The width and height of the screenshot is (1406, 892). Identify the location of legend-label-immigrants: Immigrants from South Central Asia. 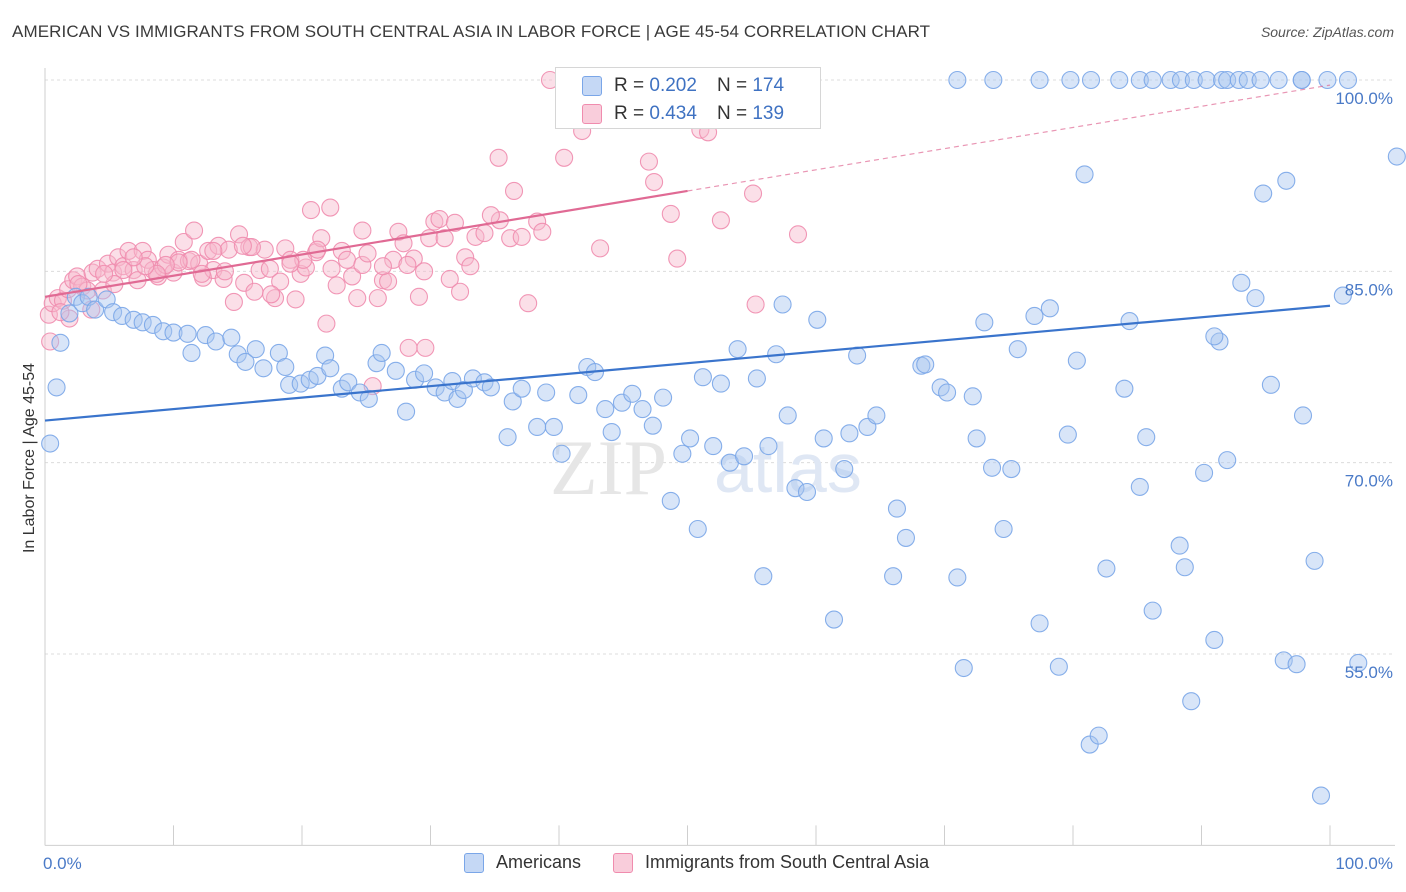
(787, 862).